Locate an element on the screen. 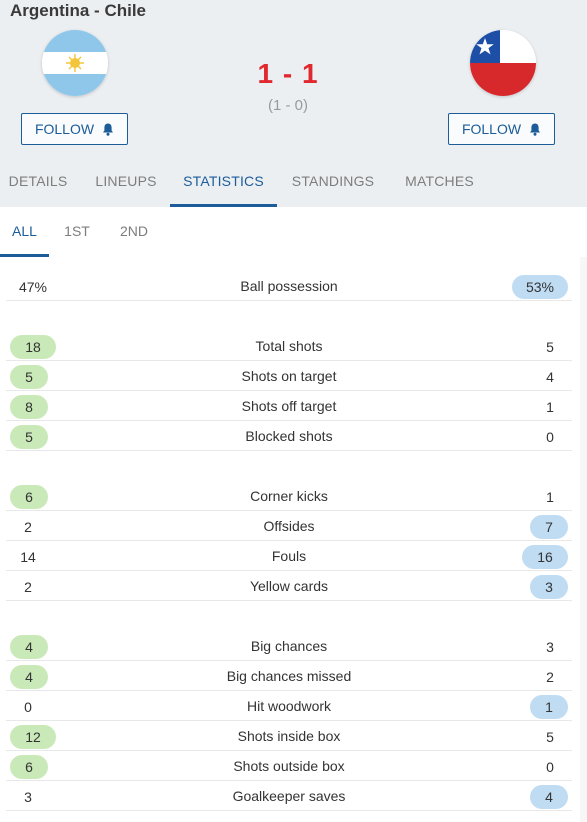 This screenshot has height=822, width=587. follow-home-button: FOLLOW is located at coordinates (74, 129).